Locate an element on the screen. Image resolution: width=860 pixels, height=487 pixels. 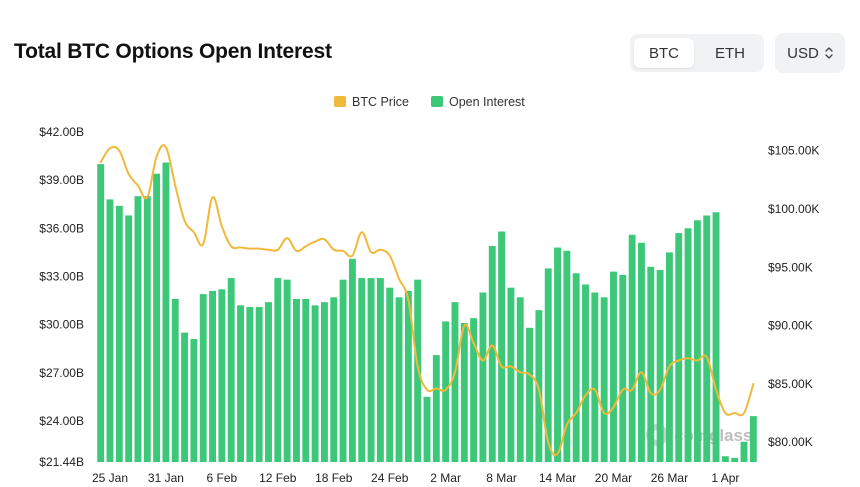
x-axis-tick-label: 31 Jan is located at coordinates (166, 478).